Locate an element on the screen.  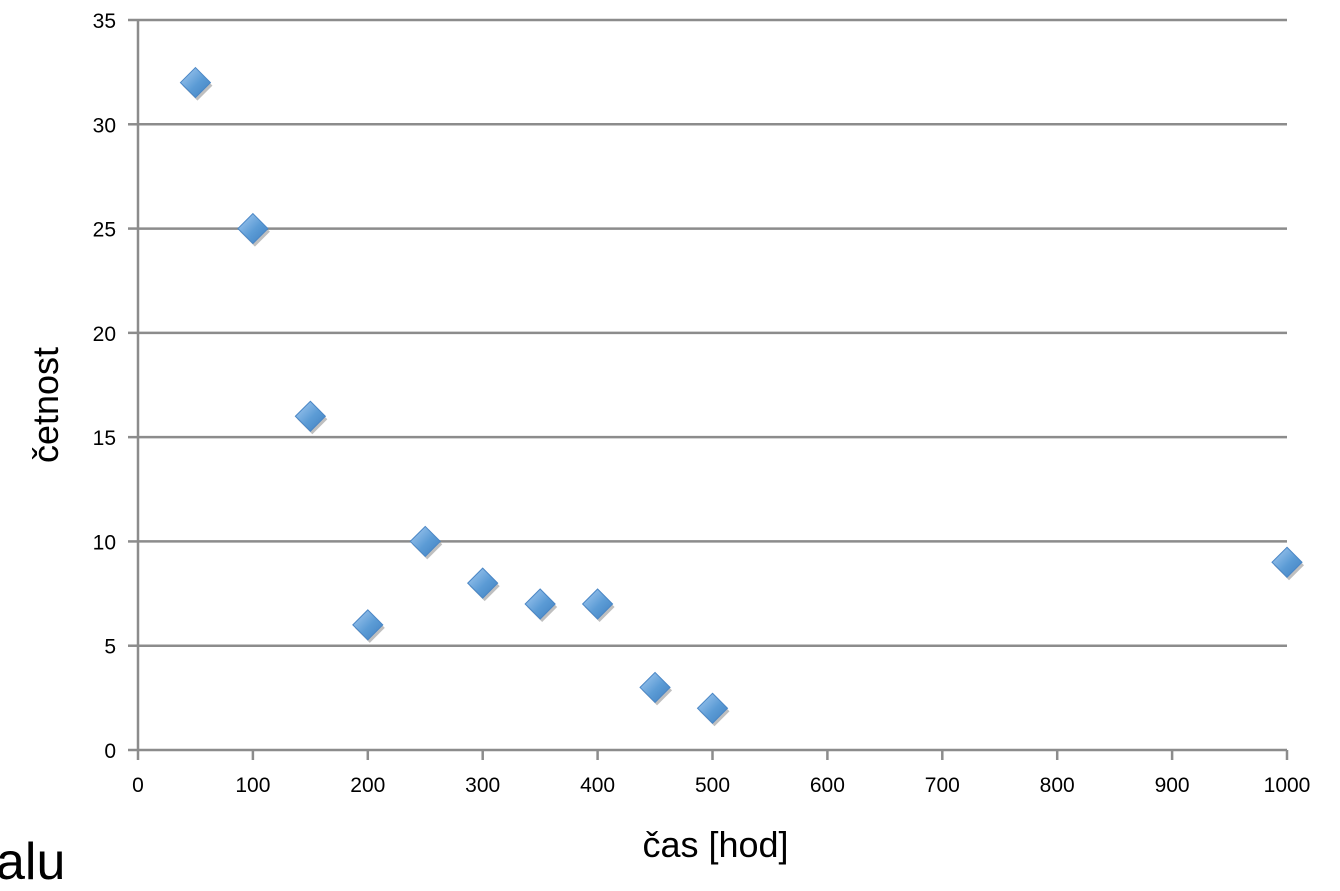
y-tick-label: 25 is located at coordinates (104, 230).